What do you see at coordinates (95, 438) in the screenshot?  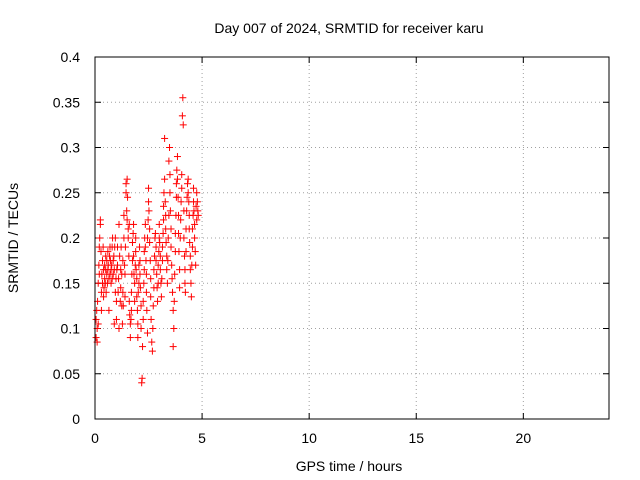 I see `x-tick-label: 0` at bounding box center [95, 438].